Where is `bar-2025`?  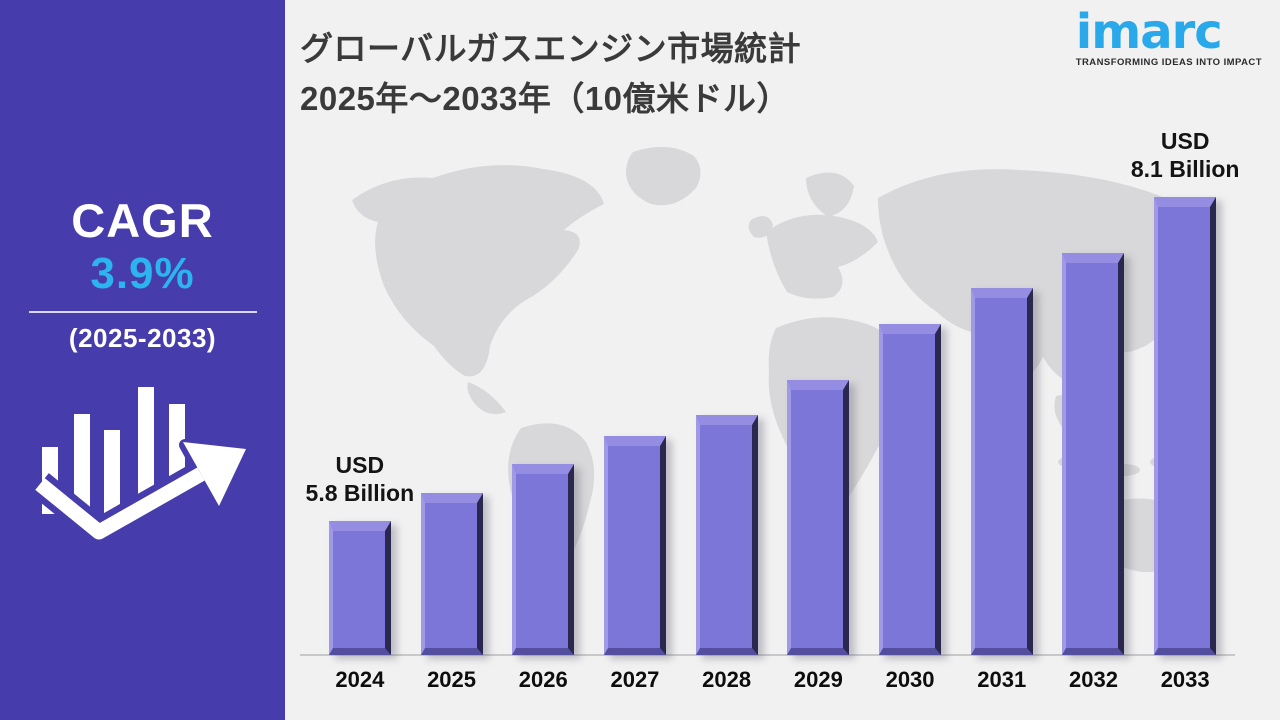 bar-2025 is located at coordinates (451, 574).